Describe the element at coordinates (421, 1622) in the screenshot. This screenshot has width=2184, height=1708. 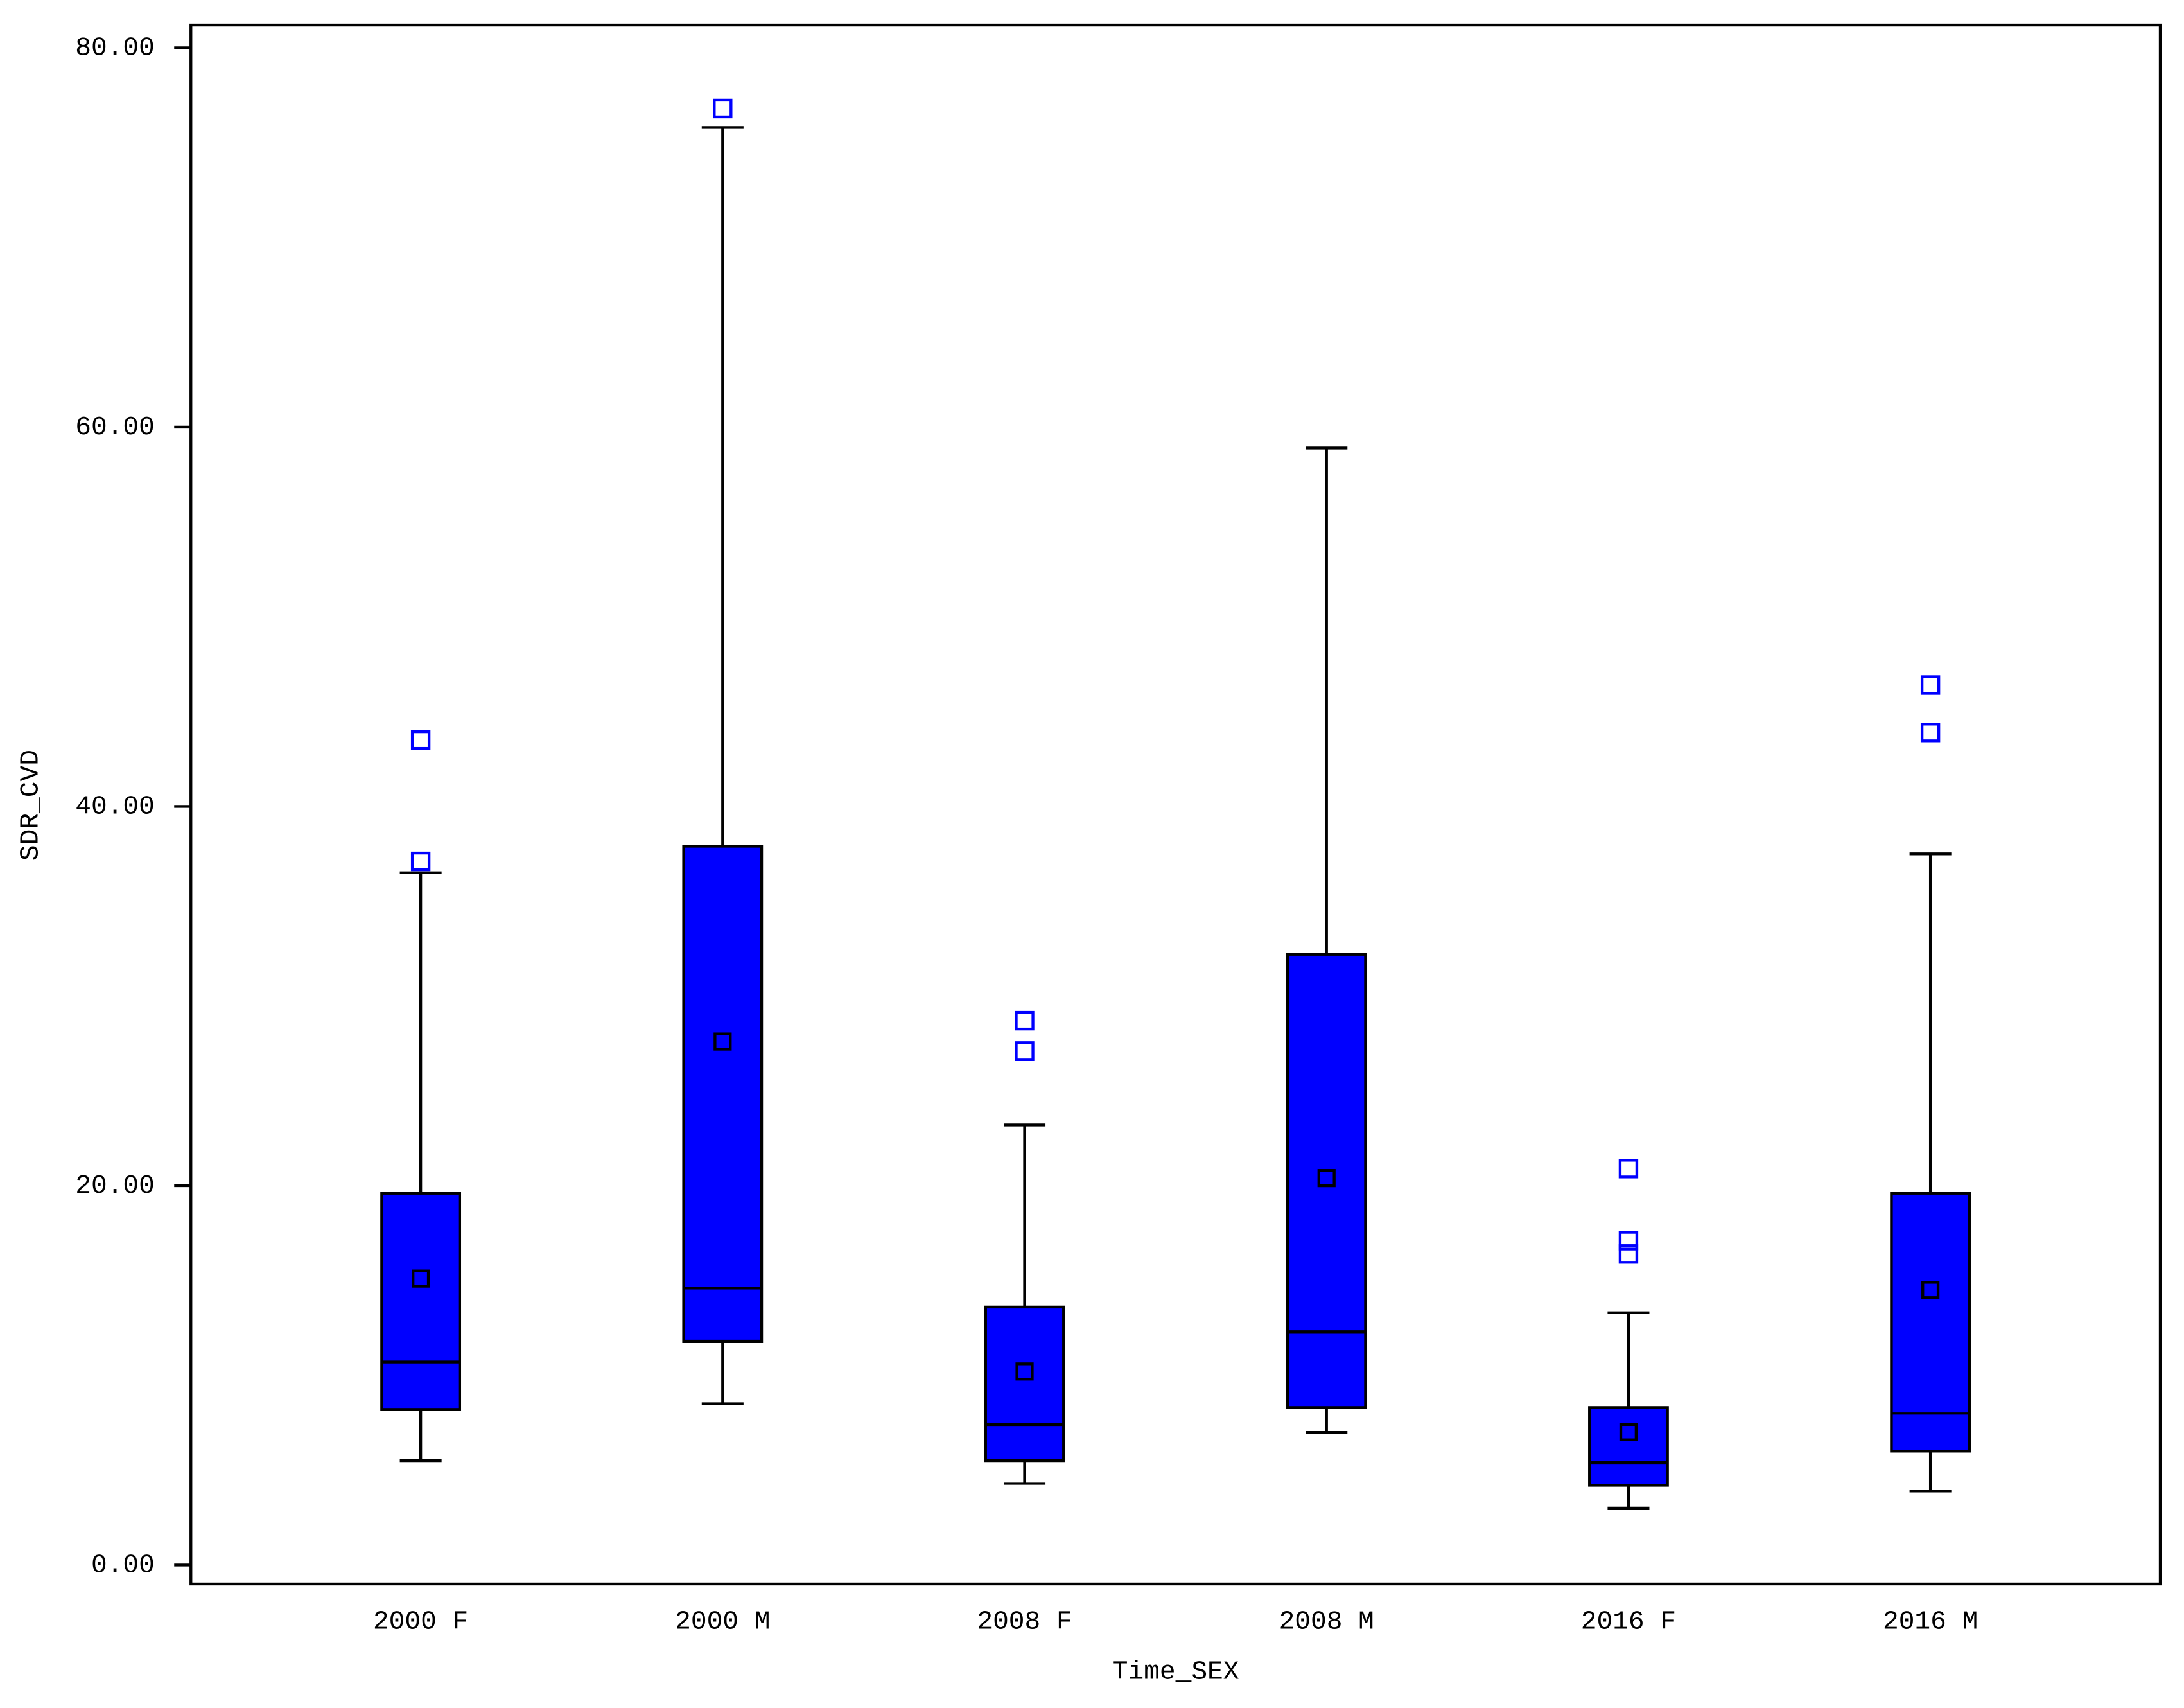
I see `x-tick-label: 2000 F` at that location.